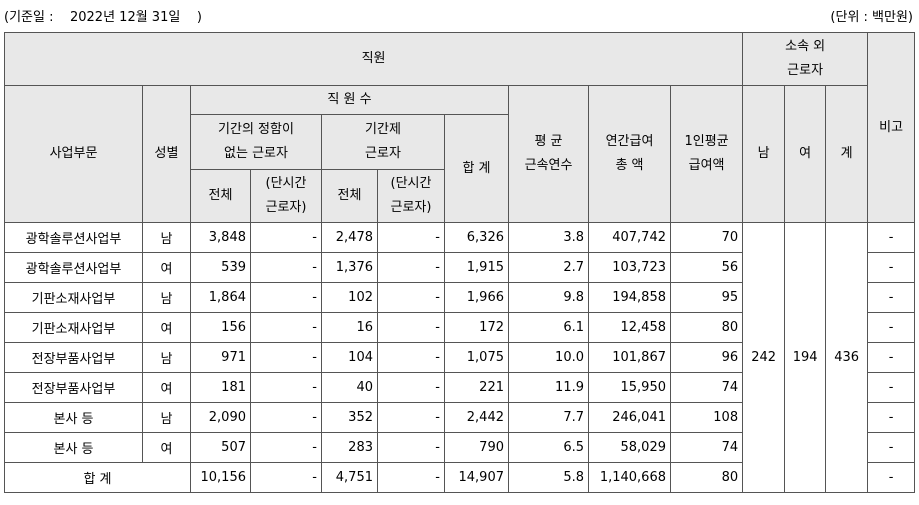 The width and height of the screenshot is (919, 505). I want to click on avg-pay-cell: 70, so click(706, 237).